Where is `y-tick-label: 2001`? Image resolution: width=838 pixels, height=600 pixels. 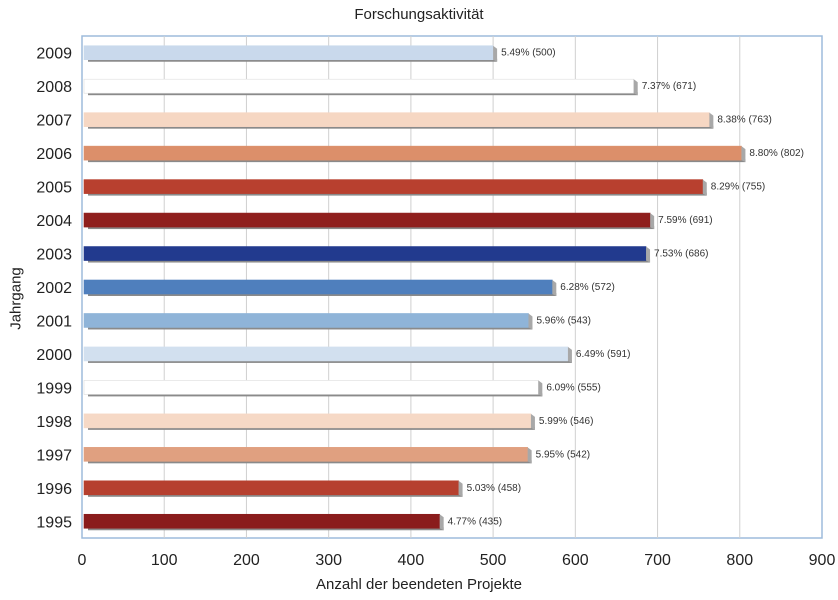
y-tick-label: 2001 is located at coordinates (54, 321).